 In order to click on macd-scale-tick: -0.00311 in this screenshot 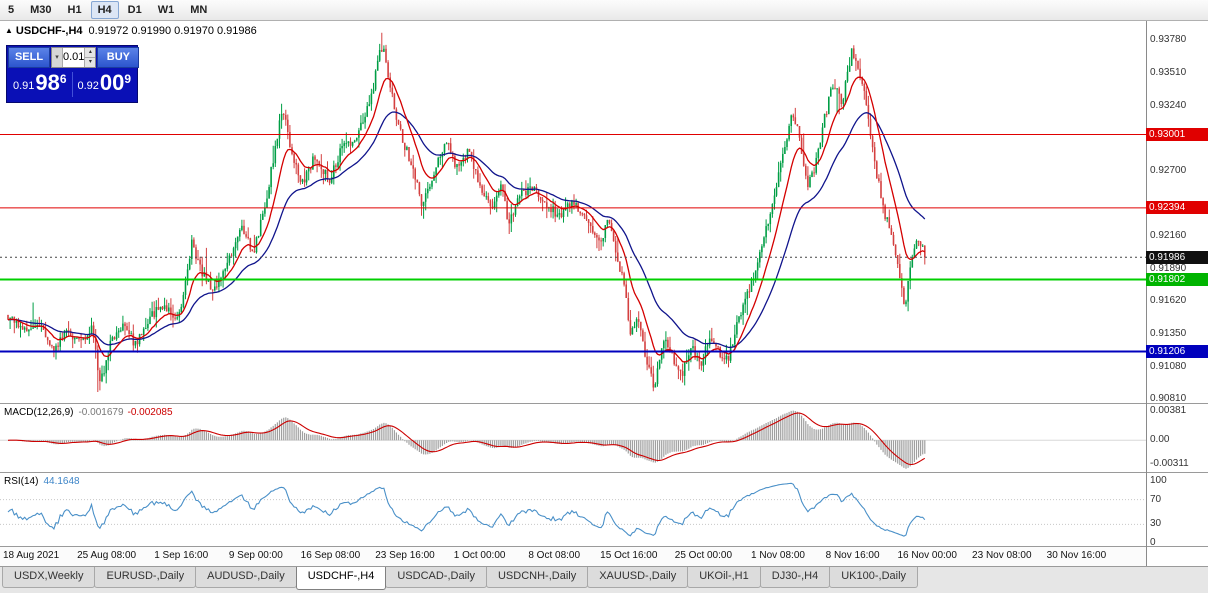, I will do `click(1169, 463)`.